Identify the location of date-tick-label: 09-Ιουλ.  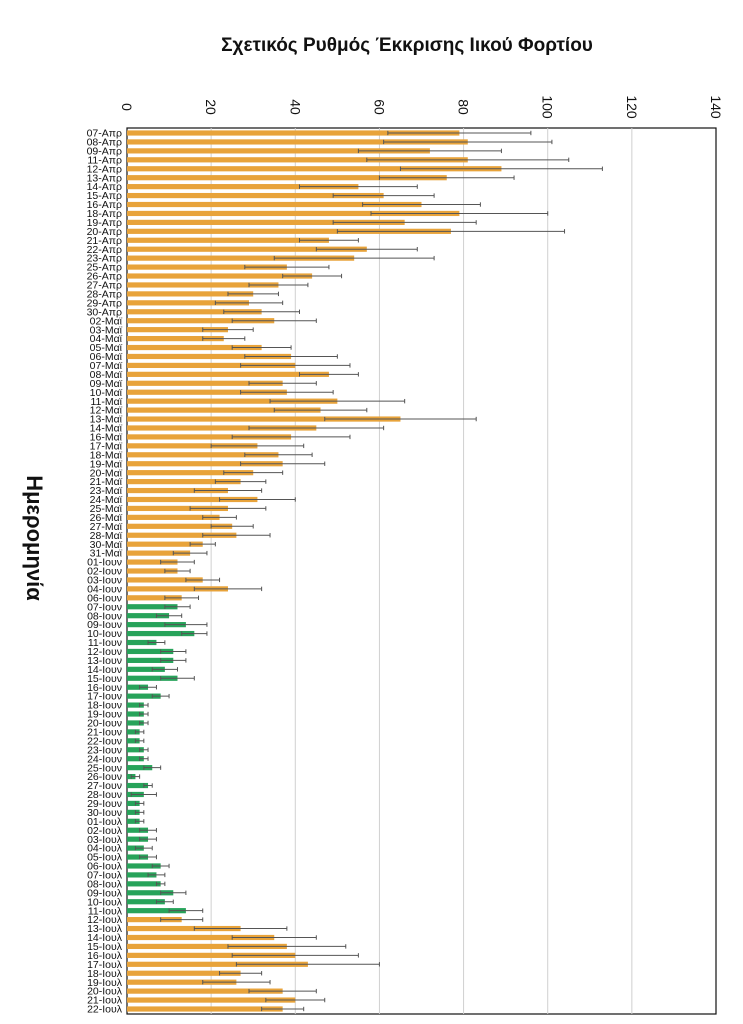
(105, 893).